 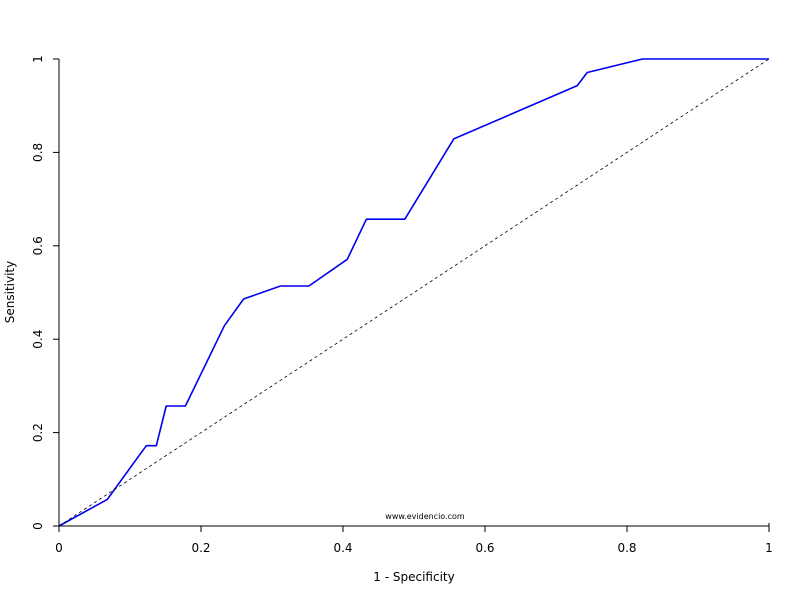 What do you see at coordinates (769, 548) in the screenshot?
I see `x-tick-label: 1` at bounding box center [769, 548].